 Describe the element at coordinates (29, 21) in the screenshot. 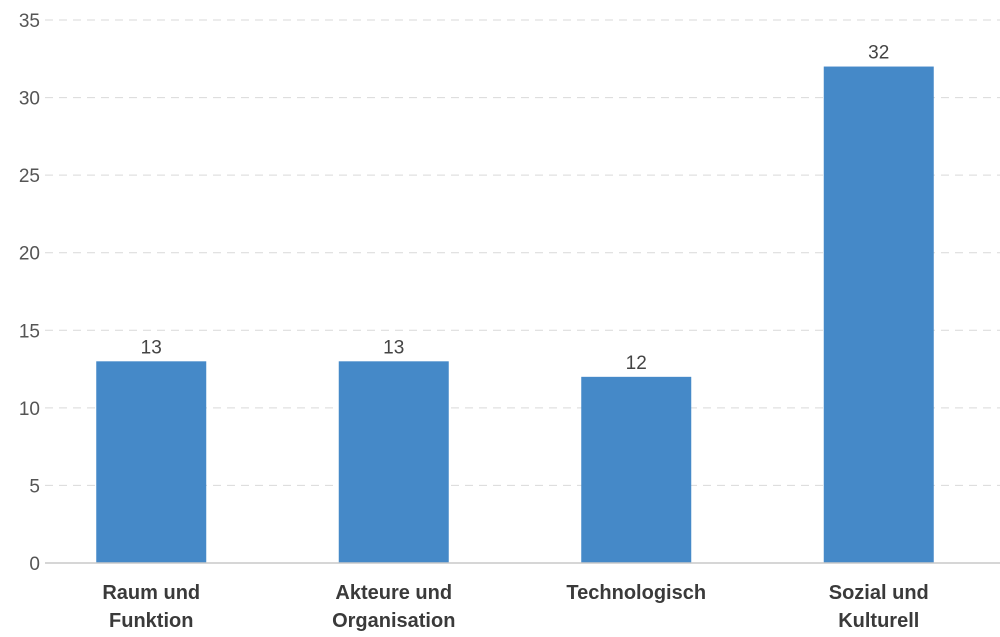

I see `y-tick-label: 35` at that location.